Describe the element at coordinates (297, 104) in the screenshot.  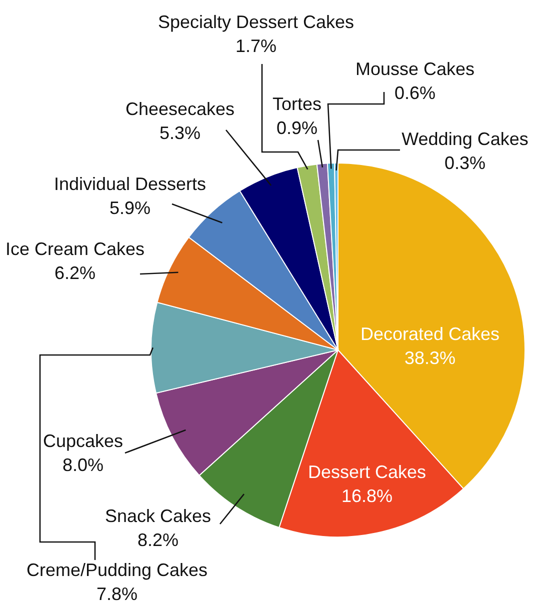
I see `slice-label: Tortes` at that location.